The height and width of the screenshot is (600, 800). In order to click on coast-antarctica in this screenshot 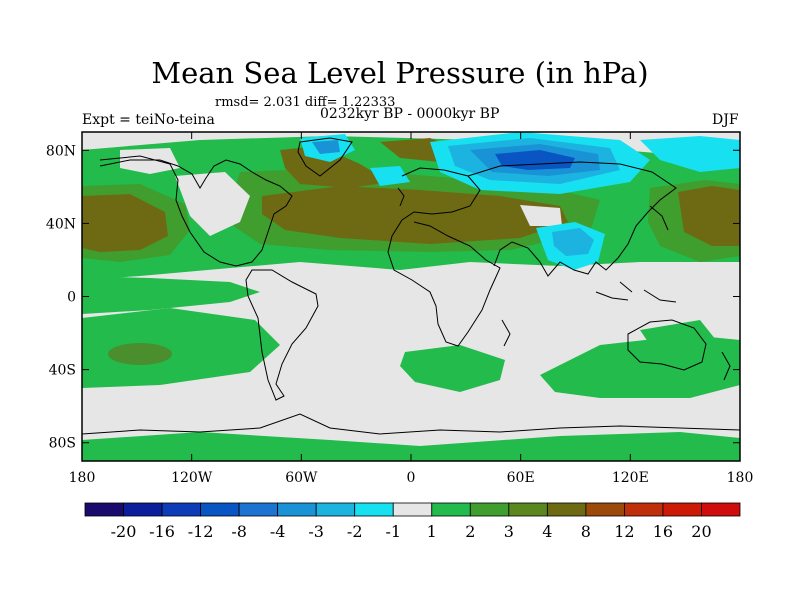, I will do `click(411, 424)`.